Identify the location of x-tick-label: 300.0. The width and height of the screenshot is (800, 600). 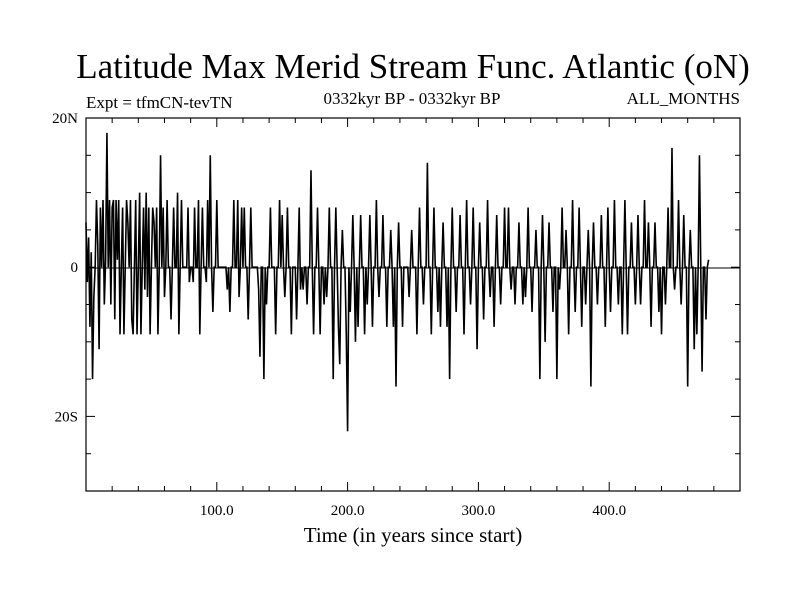
(479, 511).